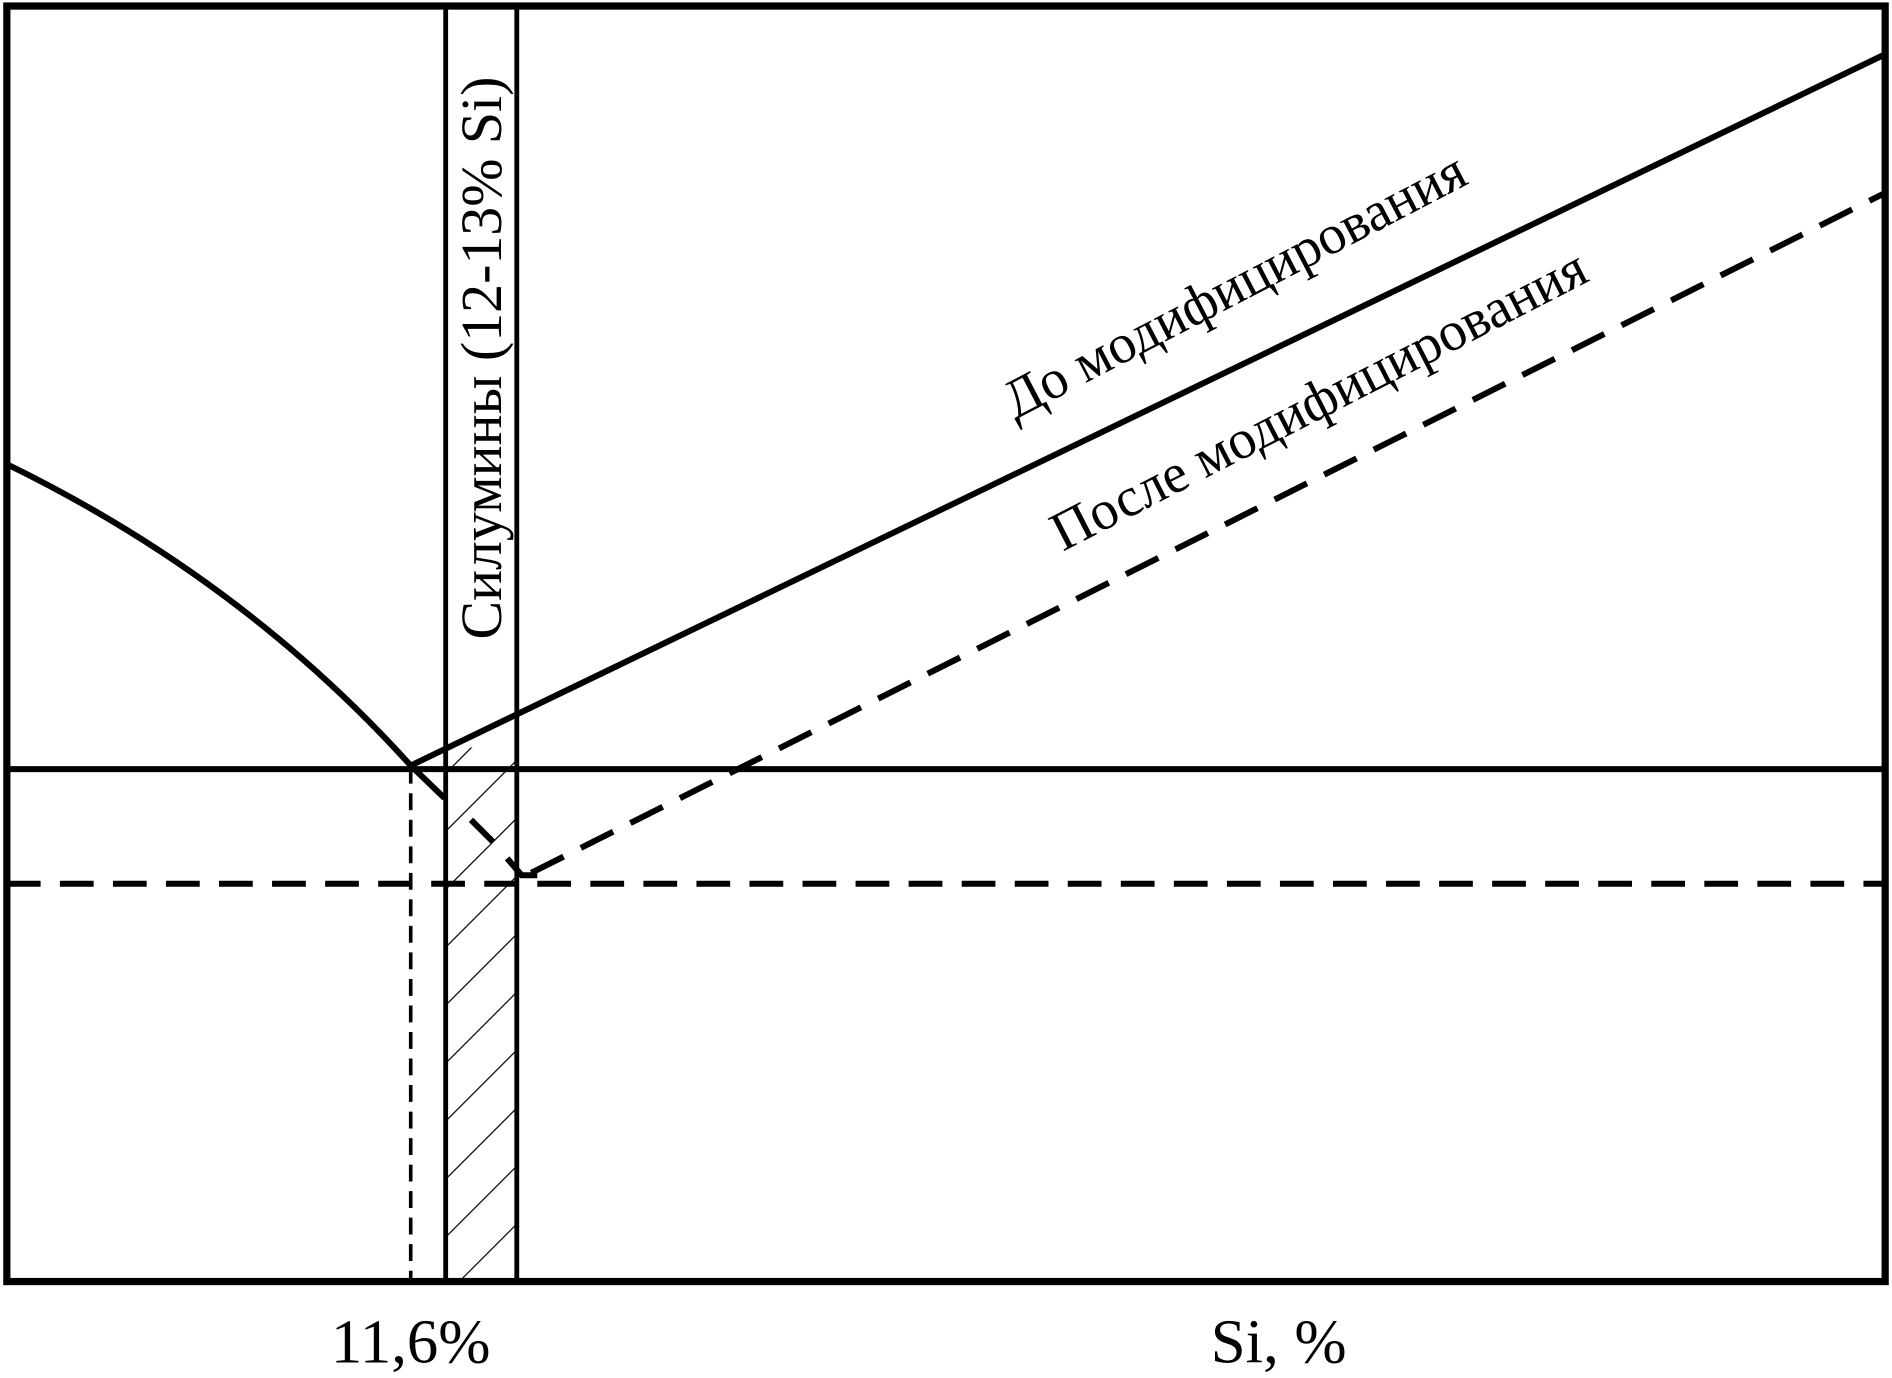  What do you see at coordinates (1318, 400) in the screenshot?
I see `curve-label: После модифицирования` at bounding box center [1318, 400].